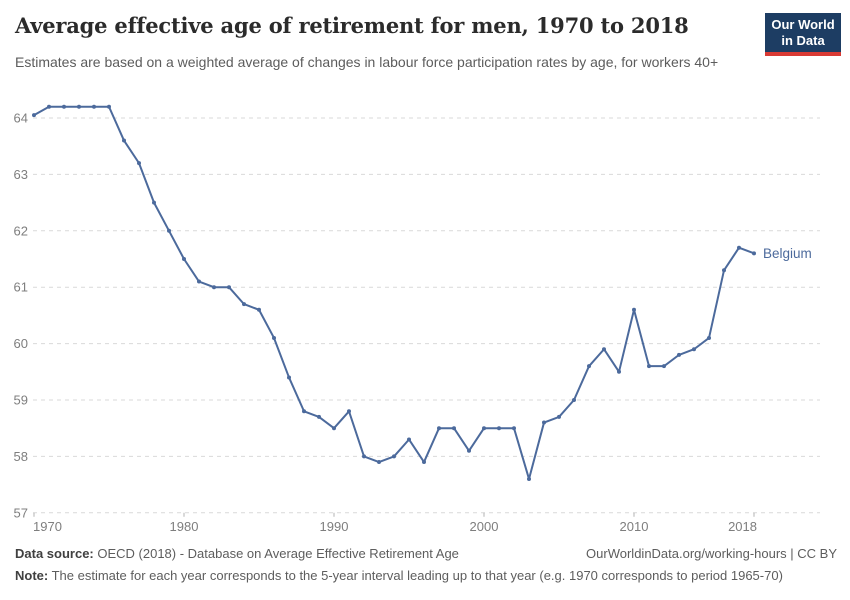 The height and width of the screenshot is (600, 850). I want to click on owid-logo-text: Our World in Data, so click(803, 32).